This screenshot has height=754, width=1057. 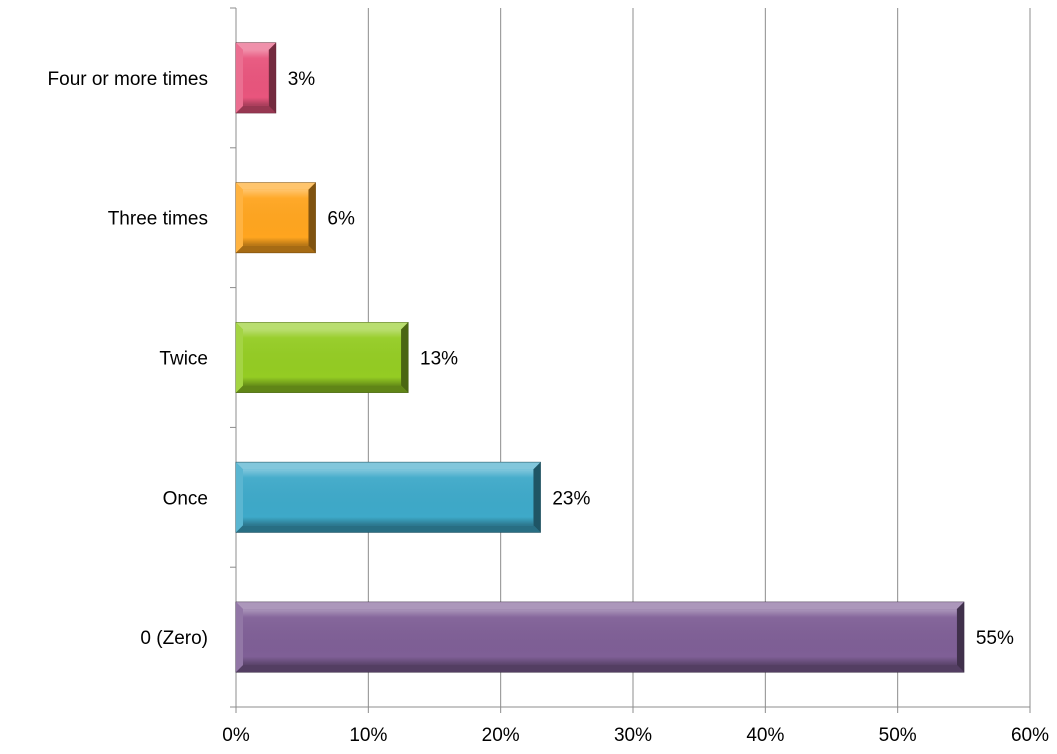 I want to click on x-tick-label: 60%, so click(x=1030, y=735).